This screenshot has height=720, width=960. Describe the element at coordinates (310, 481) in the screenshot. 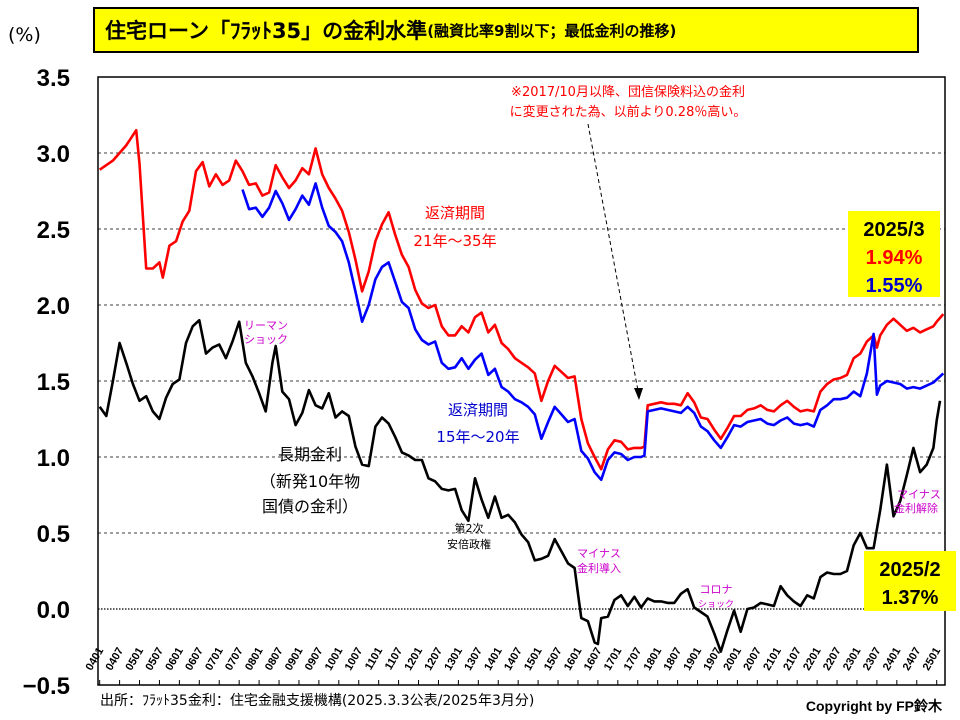

I see `label-jgb-series-2: （新発10年物` at that location.